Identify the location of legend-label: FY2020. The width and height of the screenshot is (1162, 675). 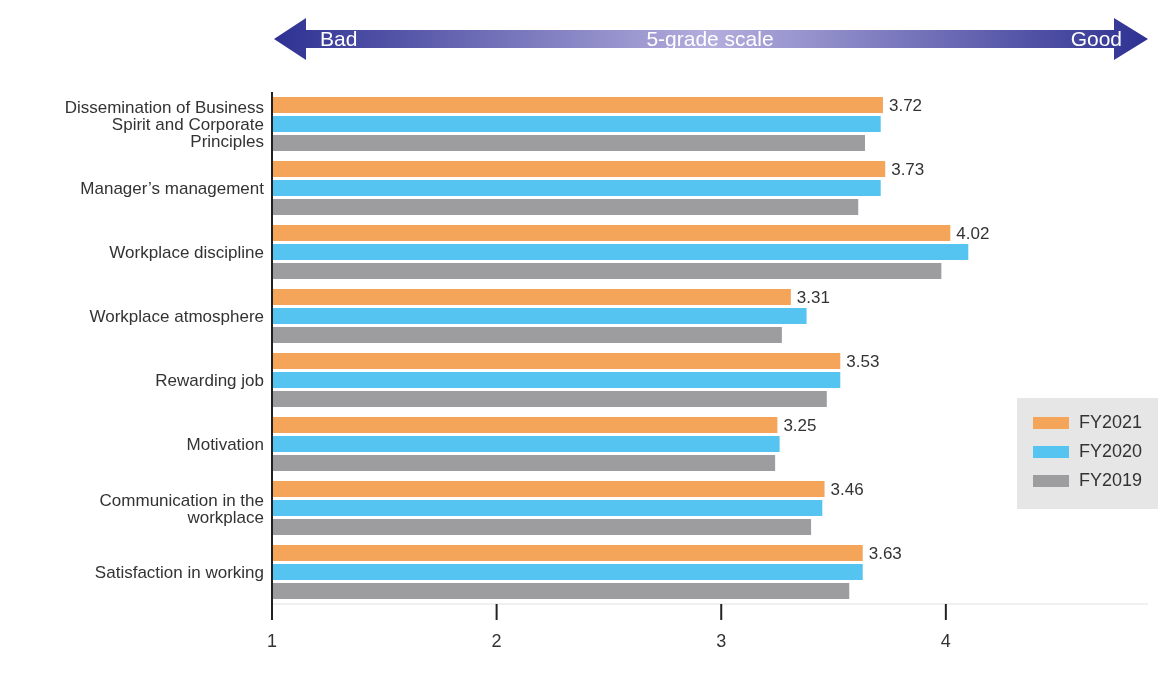
(1110, 451).